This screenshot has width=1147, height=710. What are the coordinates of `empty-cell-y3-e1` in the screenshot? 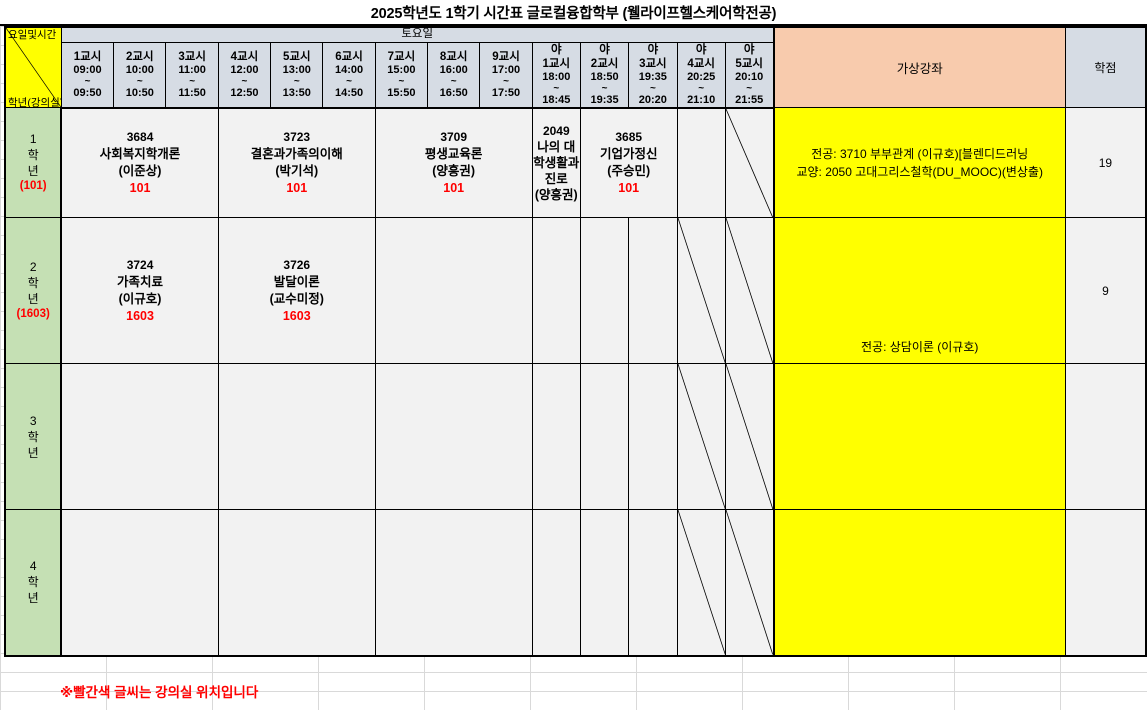 It's located at (556, 436).